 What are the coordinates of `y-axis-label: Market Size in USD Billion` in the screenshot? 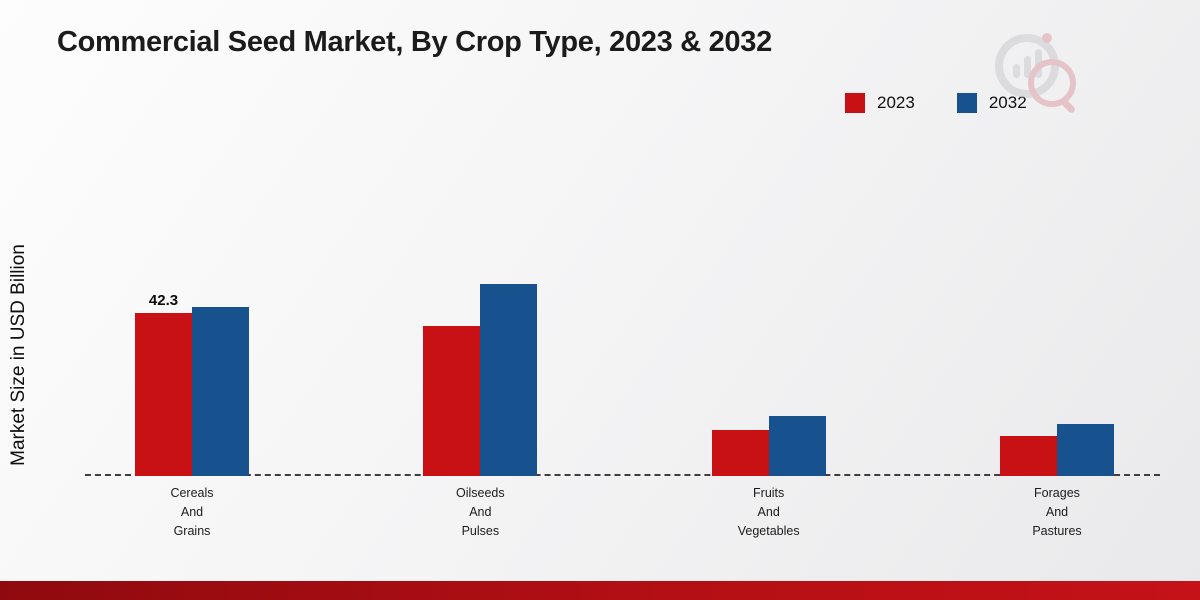 It's located at (18, 355).